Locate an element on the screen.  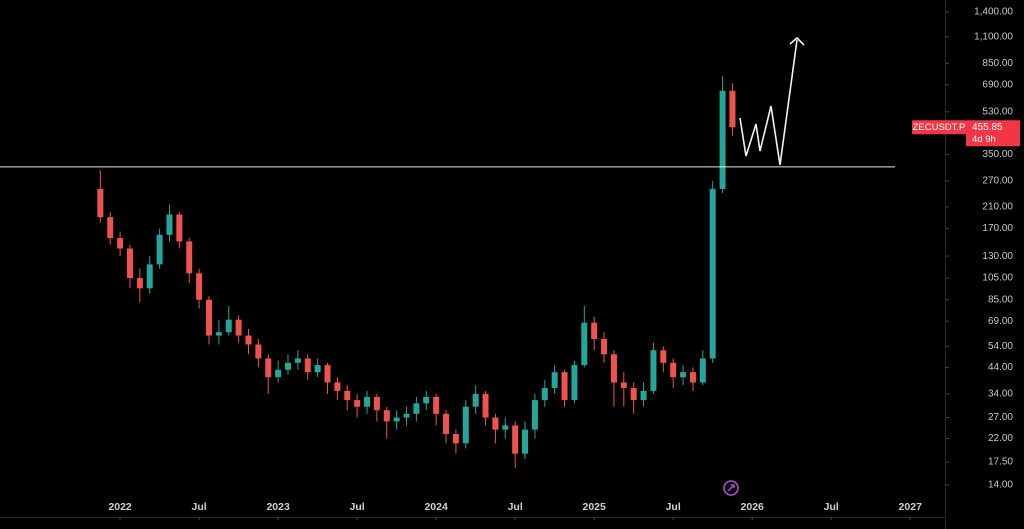
y-tick-label: 69.00 is located at coordinates (1000, 321).